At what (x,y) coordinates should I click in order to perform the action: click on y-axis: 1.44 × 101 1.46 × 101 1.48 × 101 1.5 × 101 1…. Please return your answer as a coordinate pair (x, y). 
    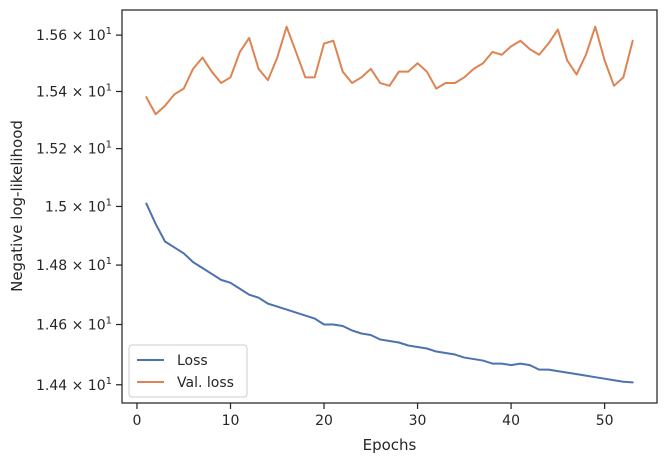
    Looking at the image, I should click on (79, 210).